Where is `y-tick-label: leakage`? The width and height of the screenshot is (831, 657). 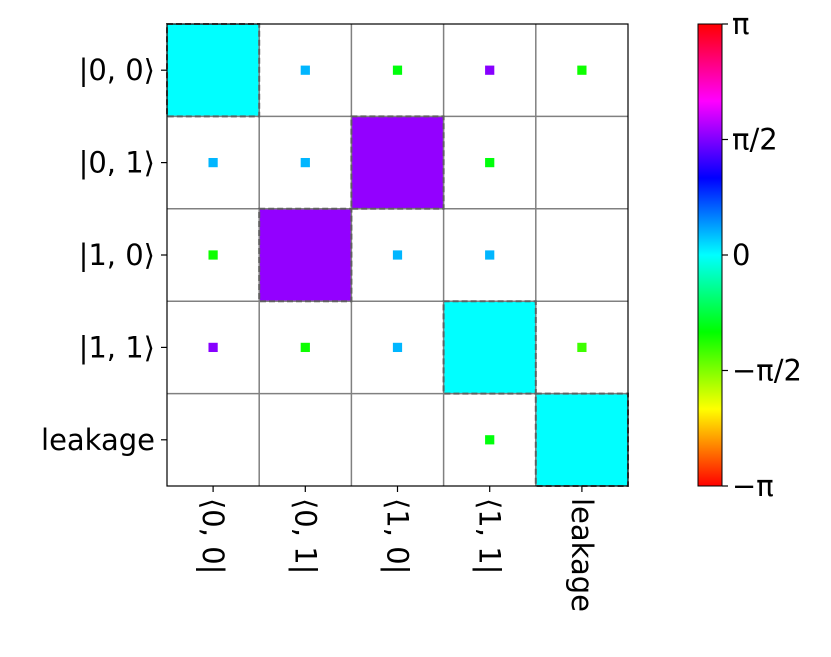
y-tick-label: leakage is located at coordinates (98, 440).